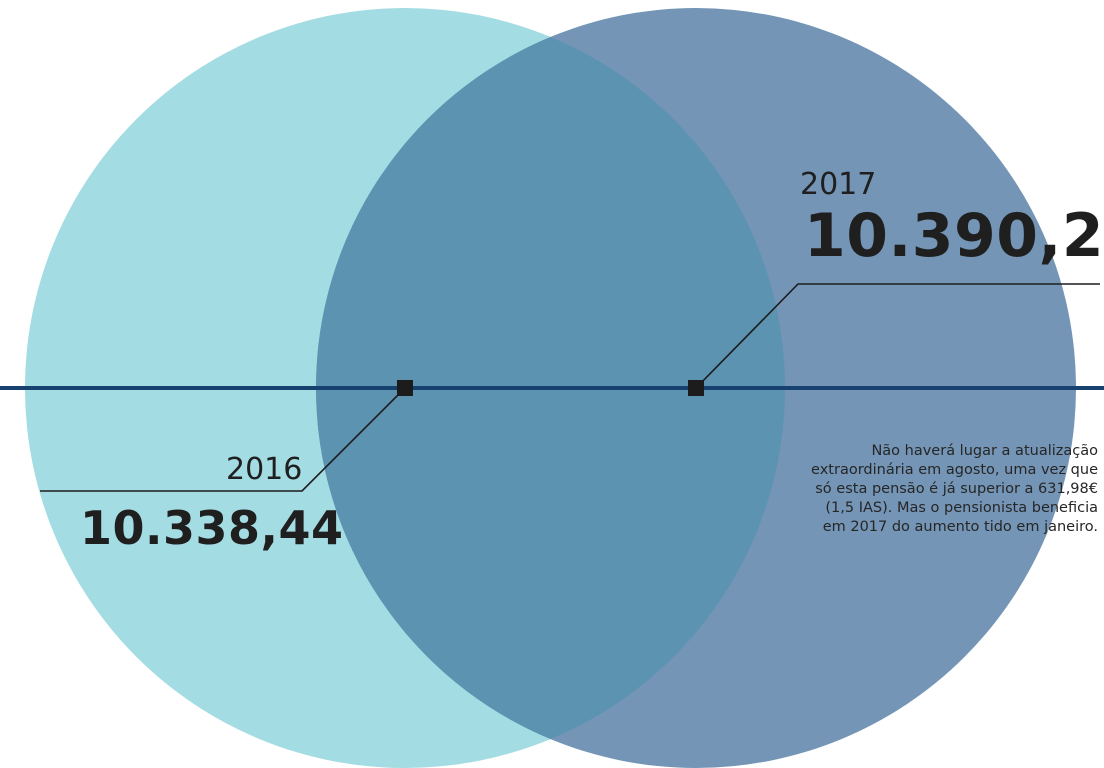 This screenshot has width=1104, height=768. I want to click on year-label-2017: 2017, so click(838, 184).